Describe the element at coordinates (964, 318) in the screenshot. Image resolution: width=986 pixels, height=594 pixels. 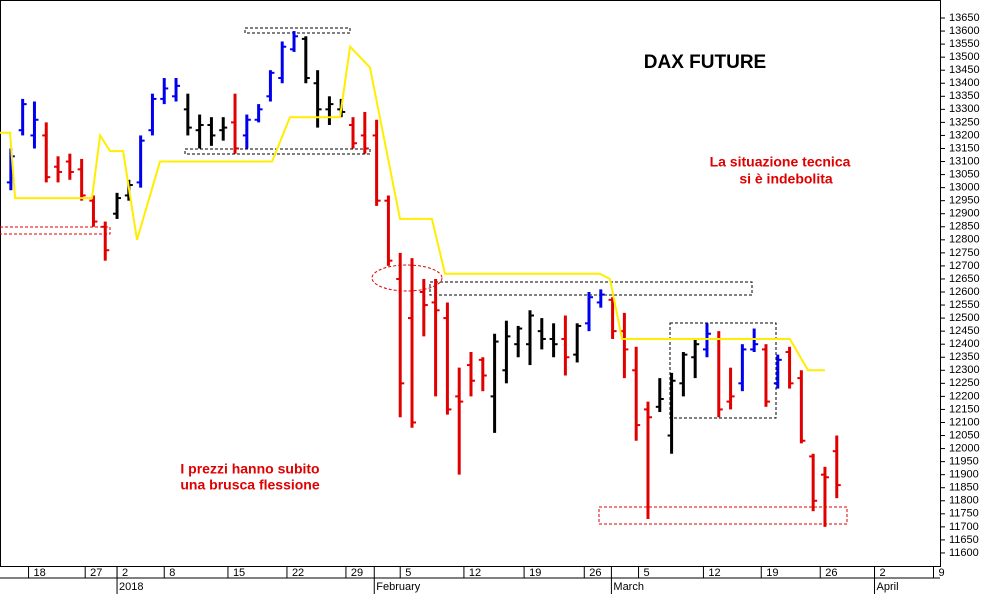
I see `y-tick-label: 12500` at that location.